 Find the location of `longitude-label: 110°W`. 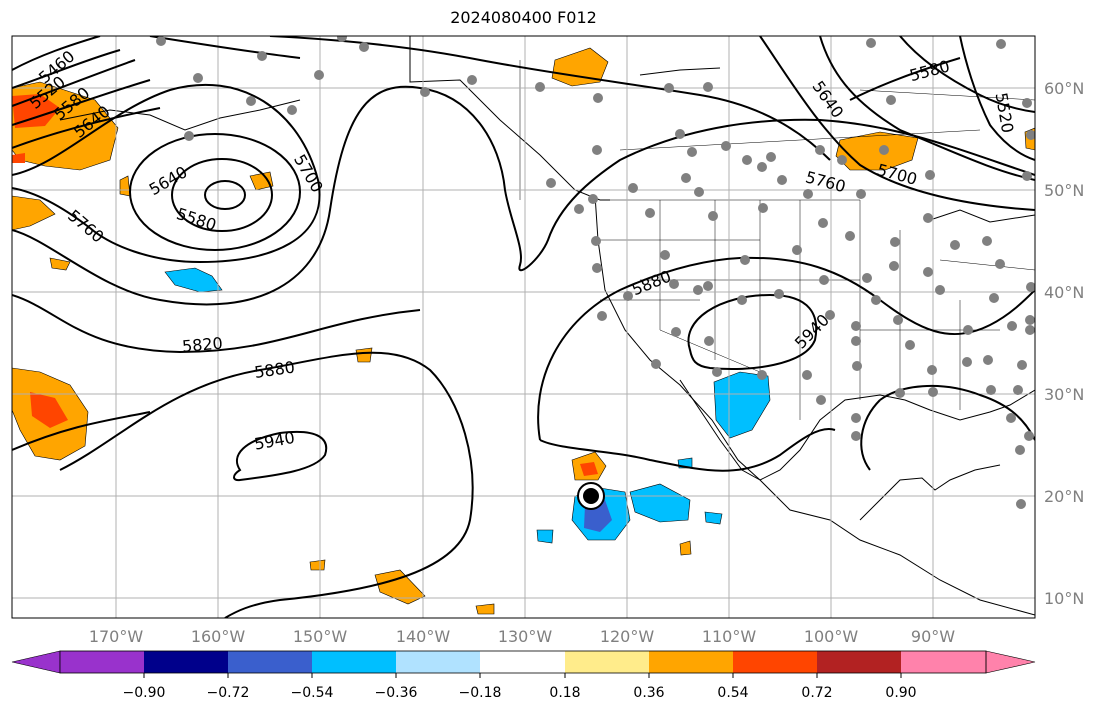

longitude-label: 110°W is located at coordinates (729, 636).